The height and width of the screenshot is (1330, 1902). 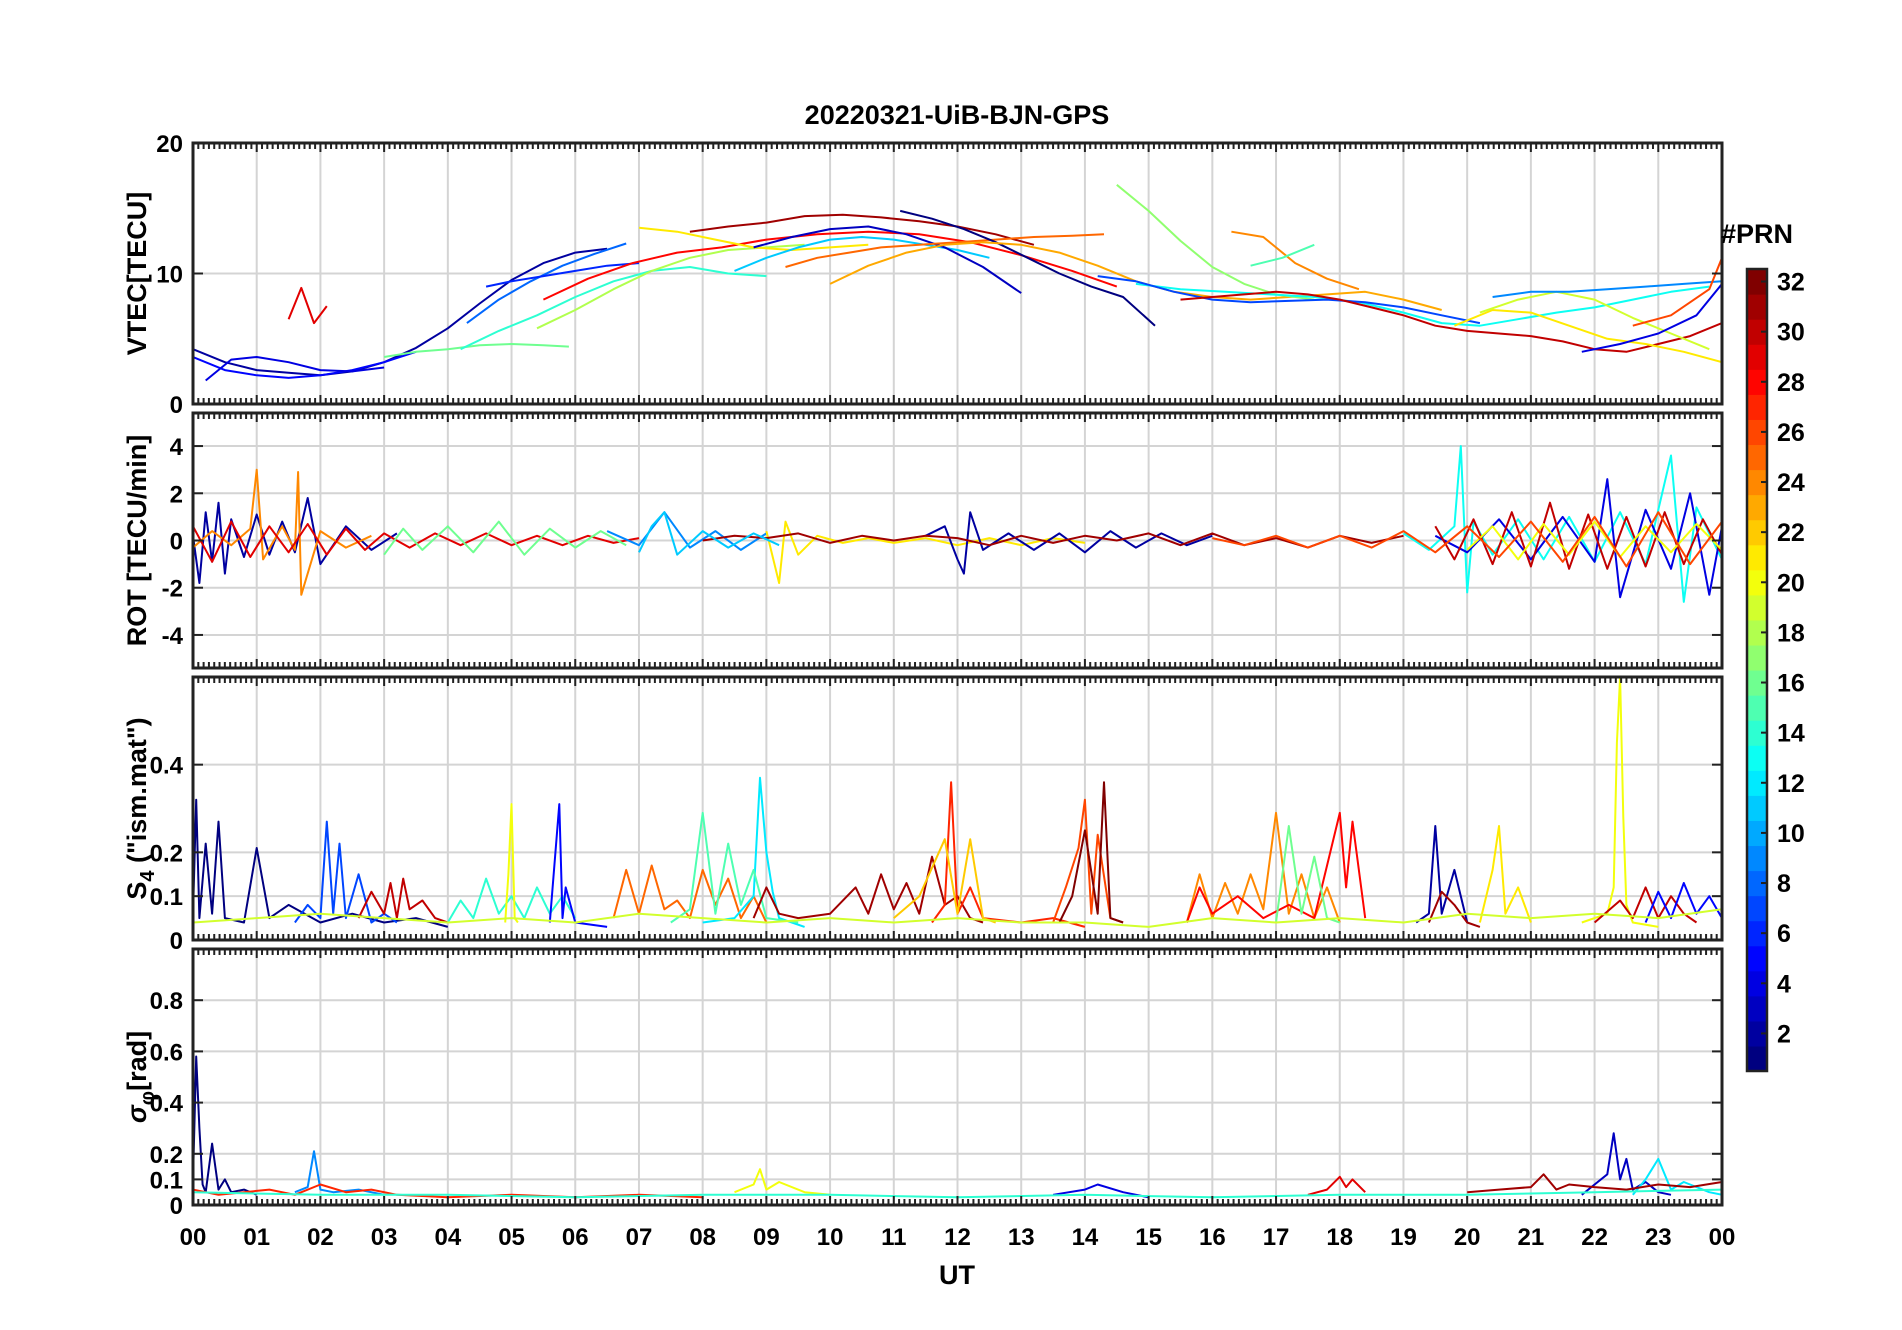 What do you see at coordinates (1276, 1237) in the screenshot?
I see `x-tick-label: 17` at bounding box center [1276, 1237].